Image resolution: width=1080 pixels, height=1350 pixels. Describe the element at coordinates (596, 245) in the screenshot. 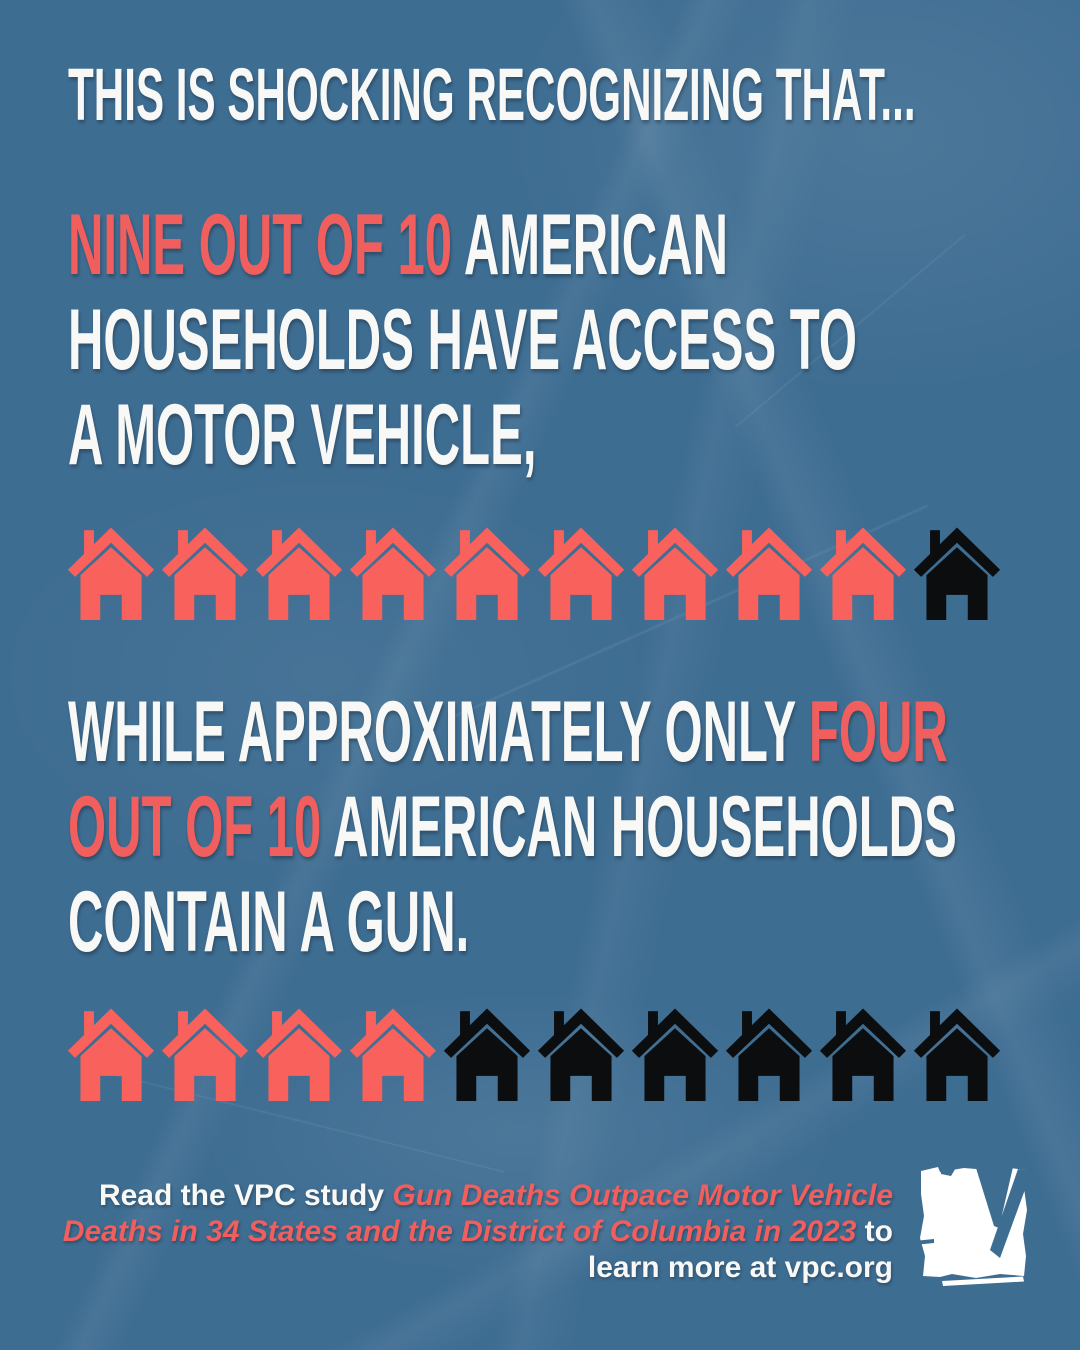

I see `statement-vehicle-line1-white: AMERICAN` at that location.